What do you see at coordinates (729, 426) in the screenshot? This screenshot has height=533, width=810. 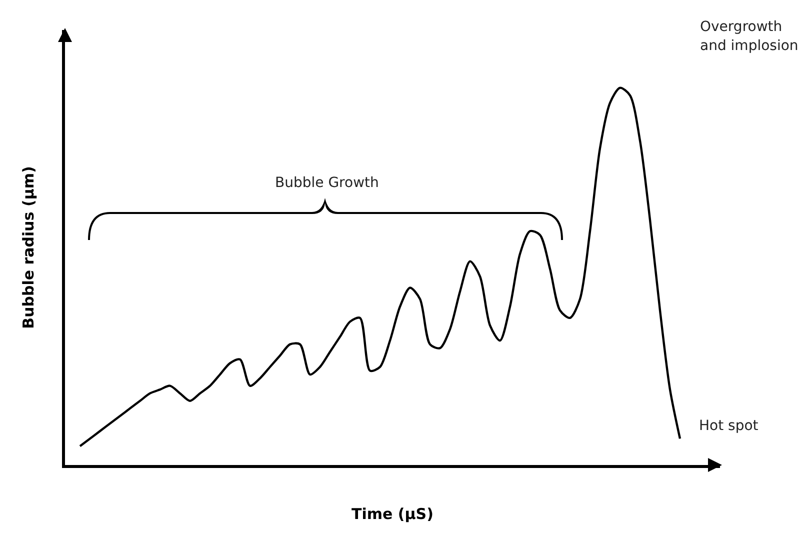 I see `text: Hot spot` at bounding box center [729, 426].